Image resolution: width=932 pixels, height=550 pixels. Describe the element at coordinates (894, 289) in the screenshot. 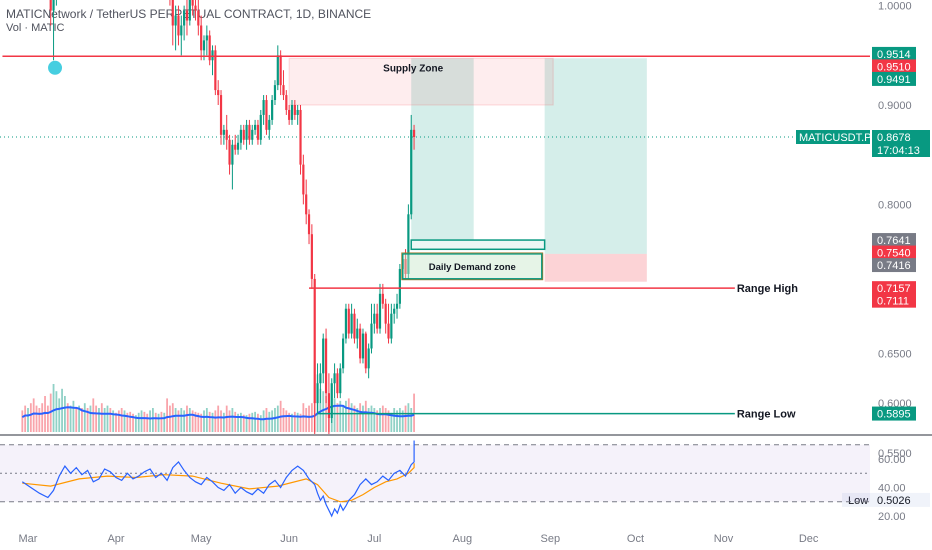

I see `price-axis-label: 0.7157` at that location.